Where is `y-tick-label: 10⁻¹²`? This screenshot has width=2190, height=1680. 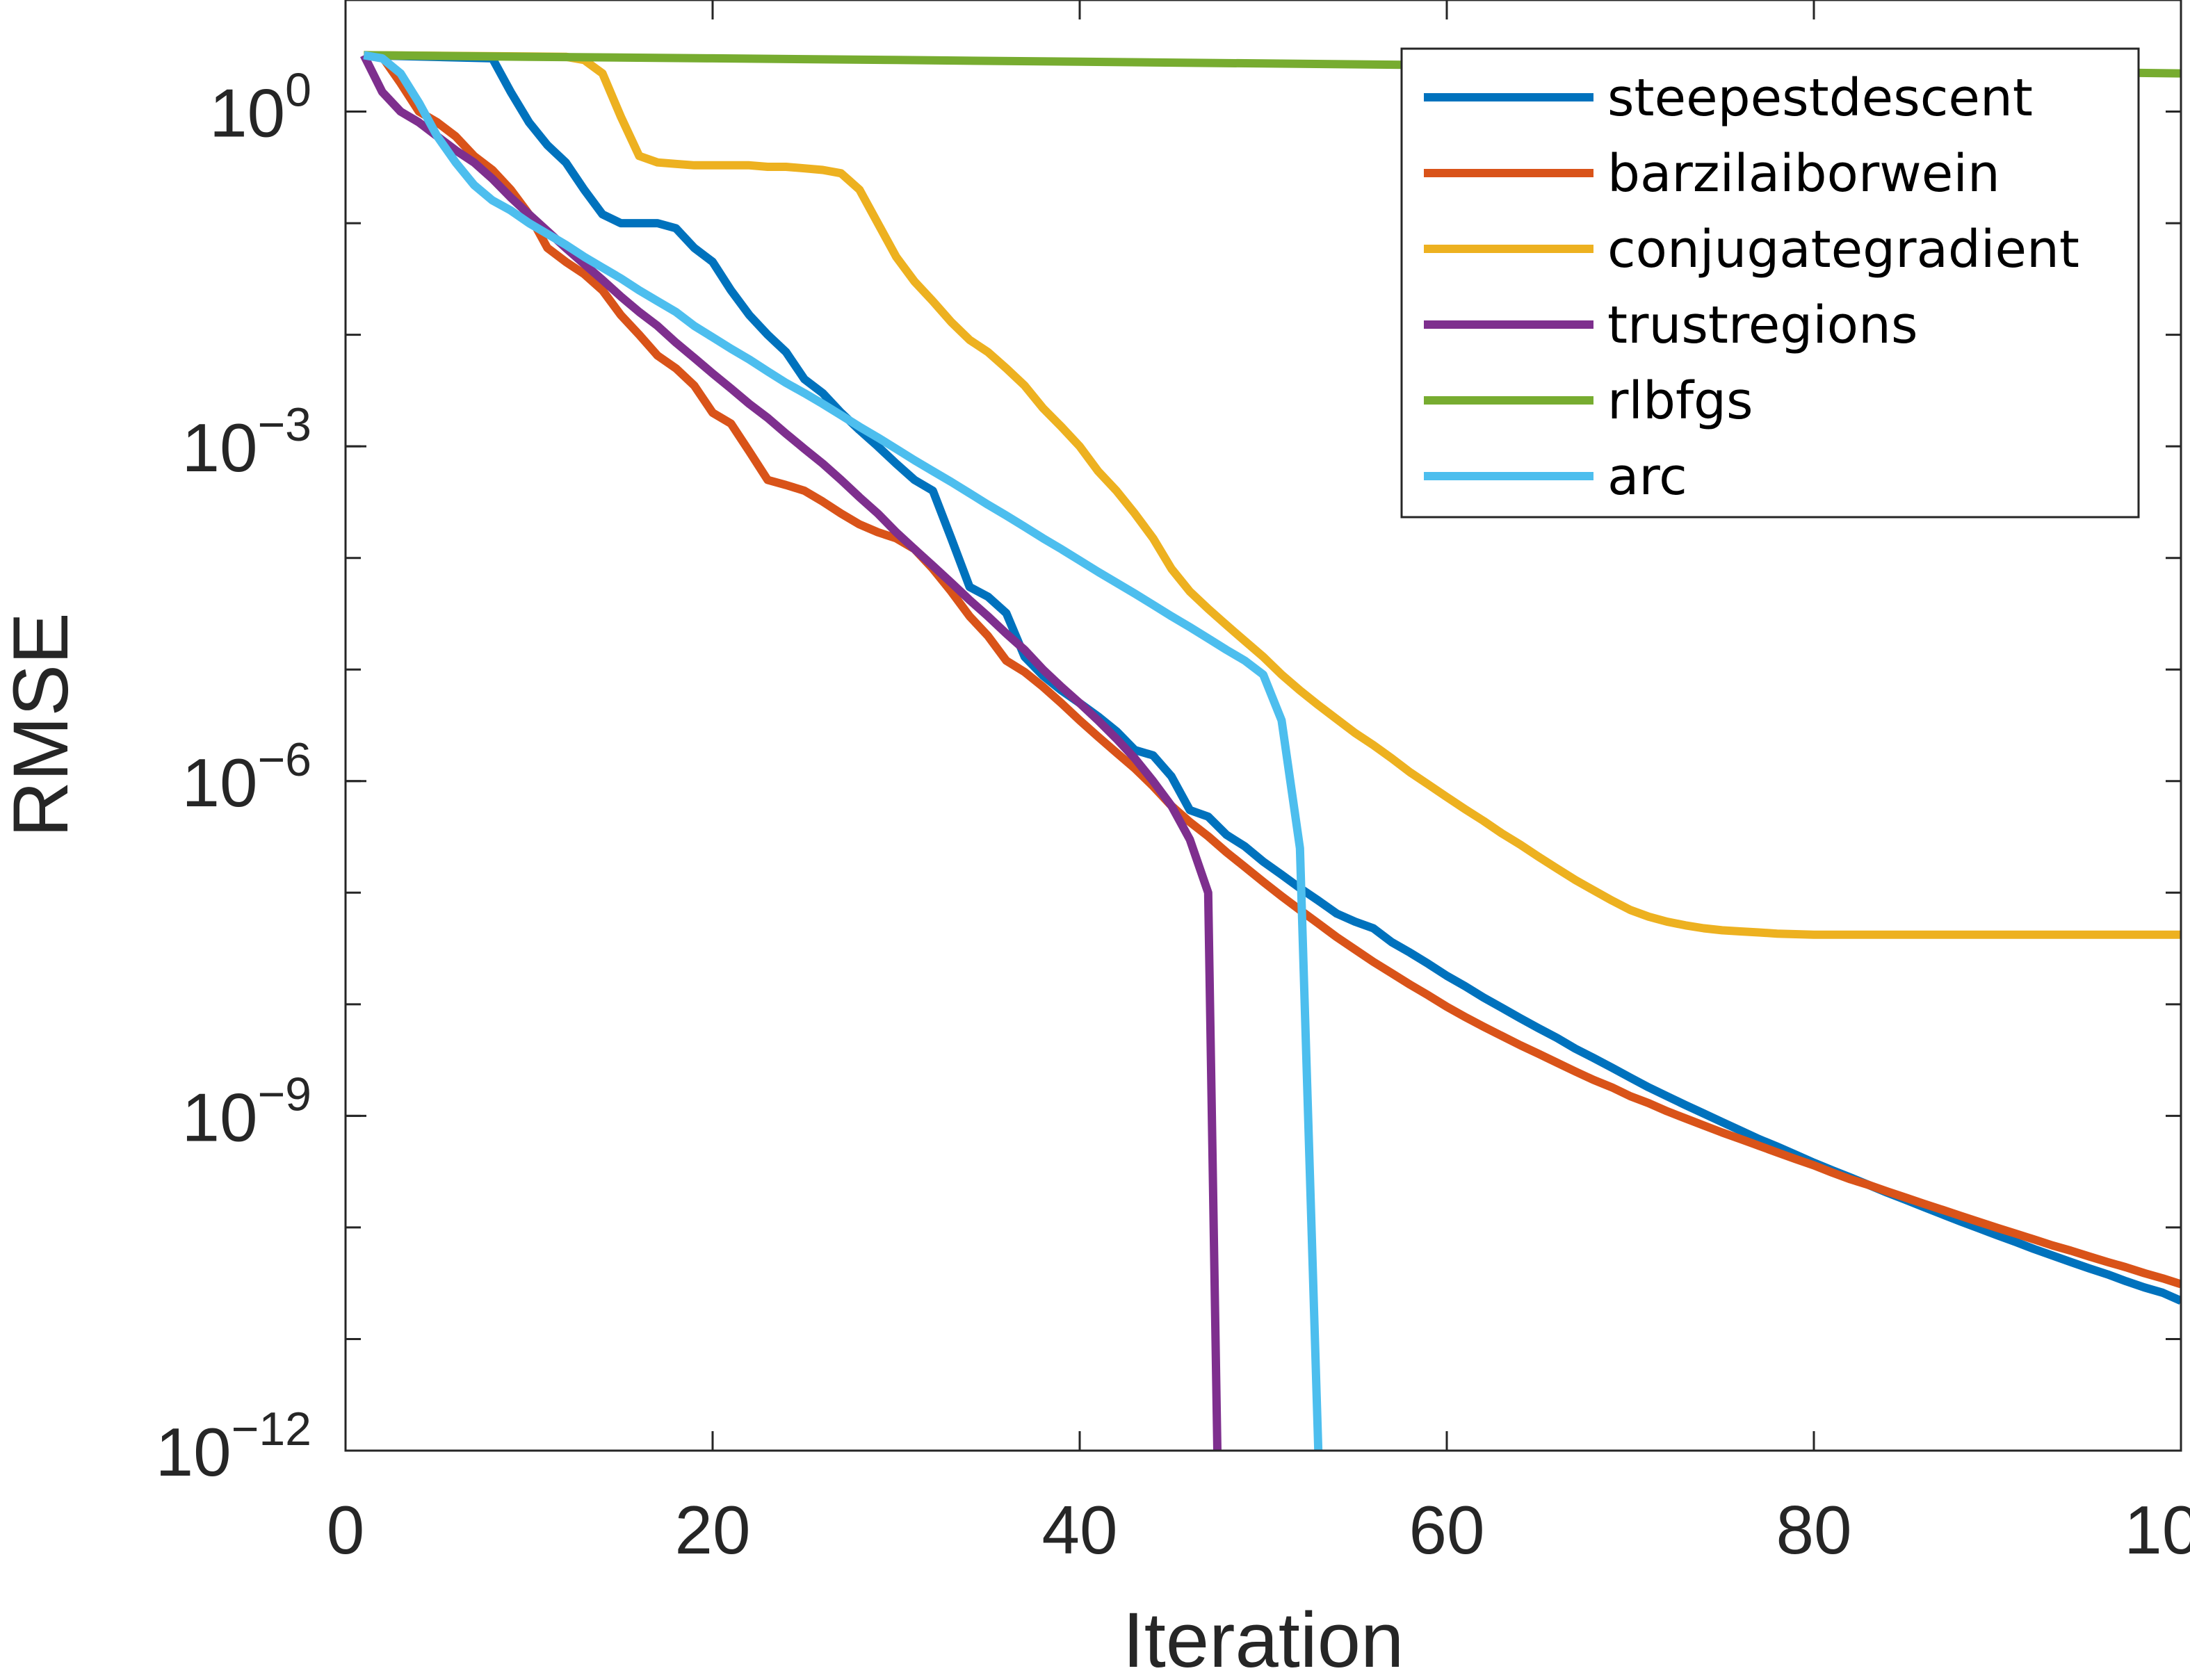
y-tick-label: 10⁻¹² is located at coordinates (233, 1446).